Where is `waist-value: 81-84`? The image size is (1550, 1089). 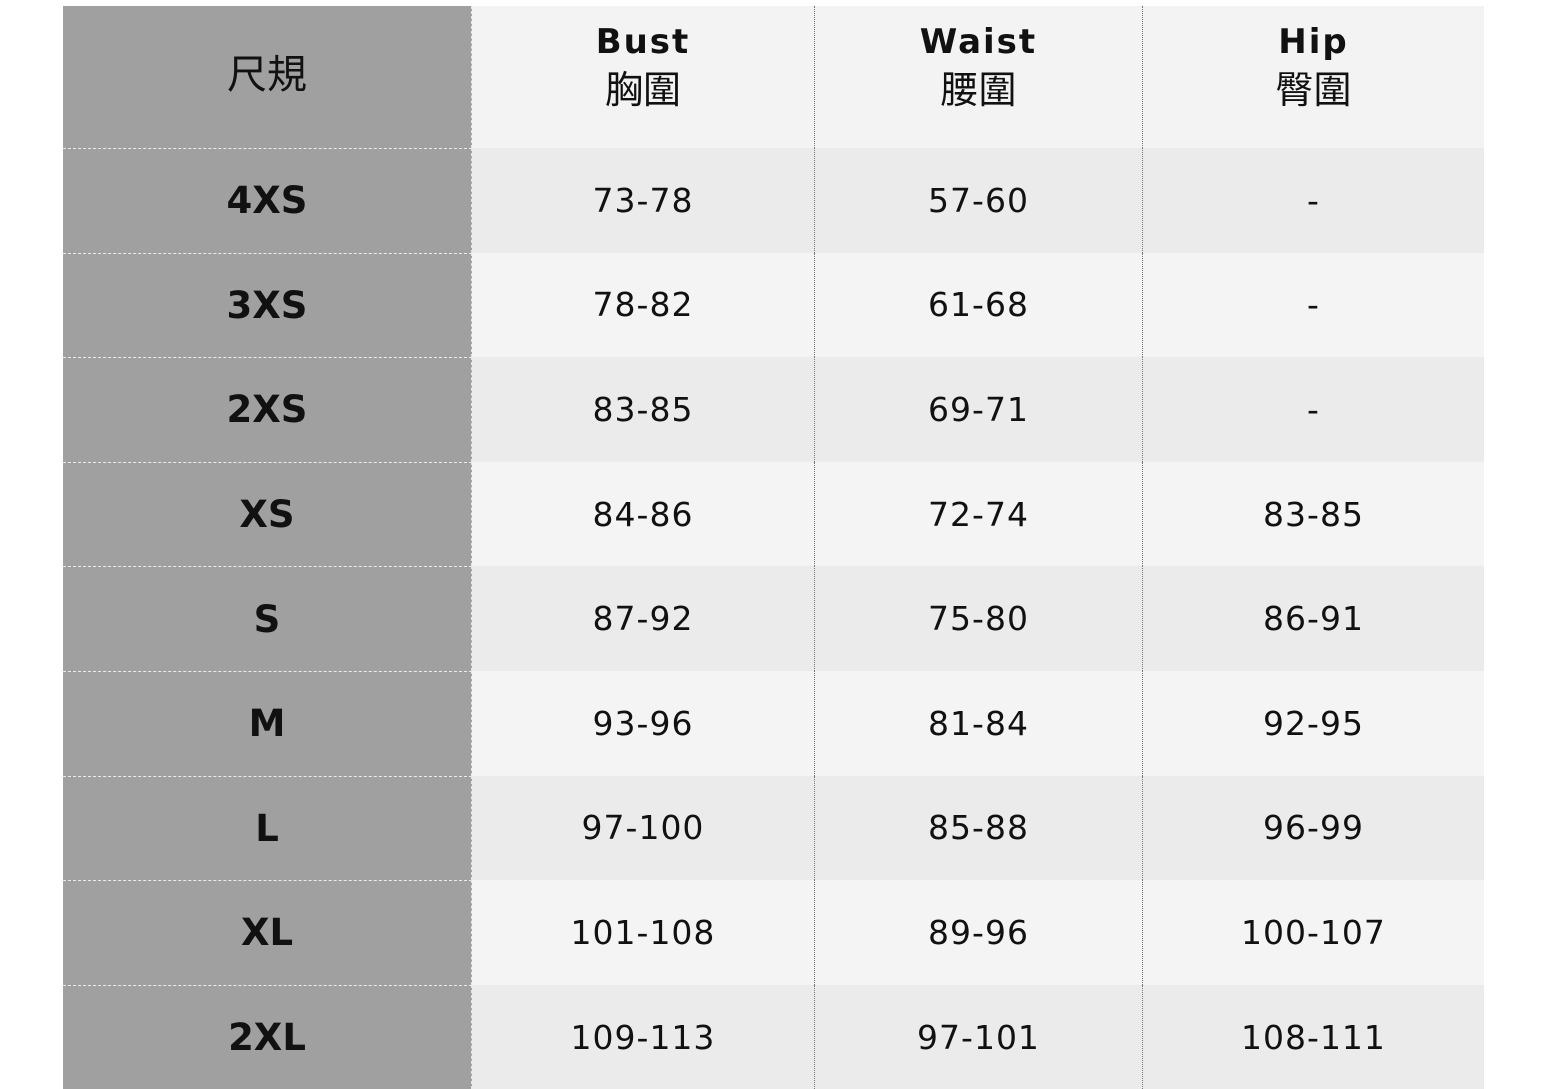
waist-value: 81-84 is located at coordinates (979, 723).